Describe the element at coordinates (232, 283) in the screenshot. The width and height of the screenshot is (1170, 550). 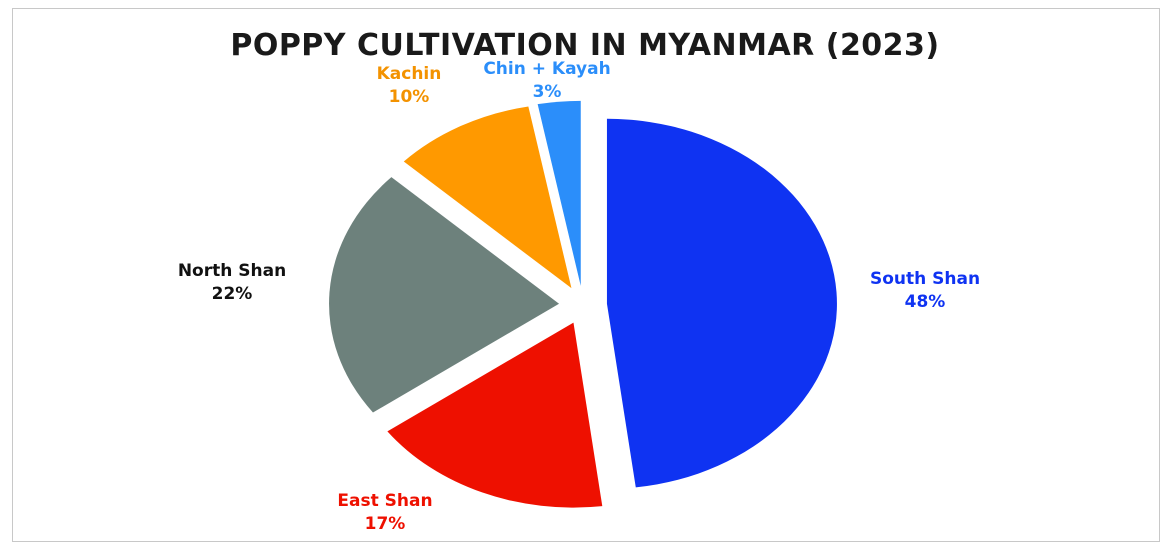
I see `label-north-shan: North Shan 22%` at that location.